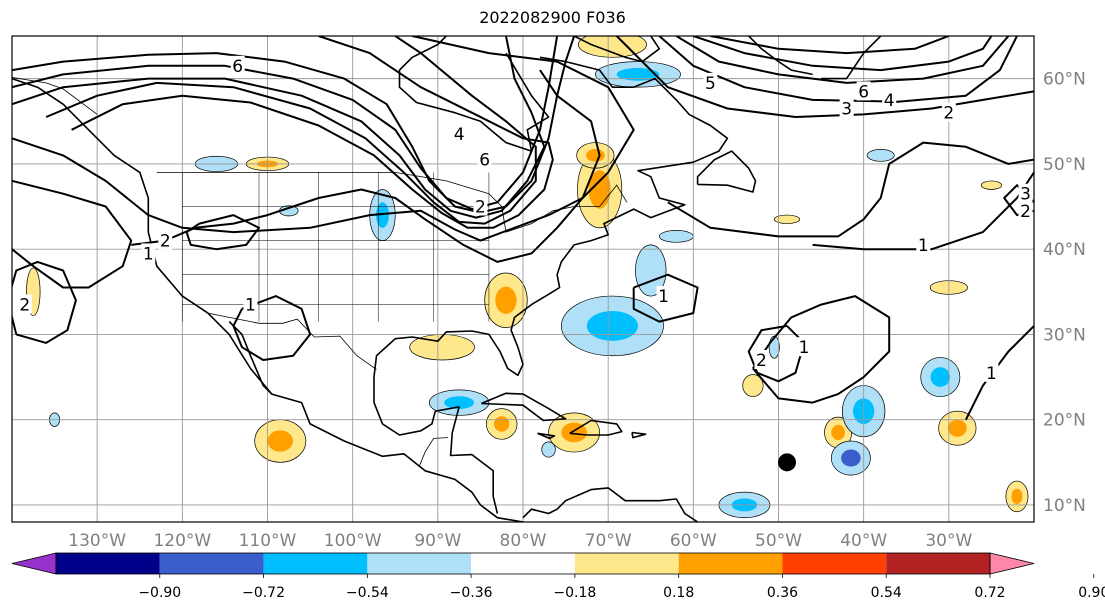  Describe the element at coordinates (523, 541) in the screenshot. I see `longitude-label: 80°W` at that location.